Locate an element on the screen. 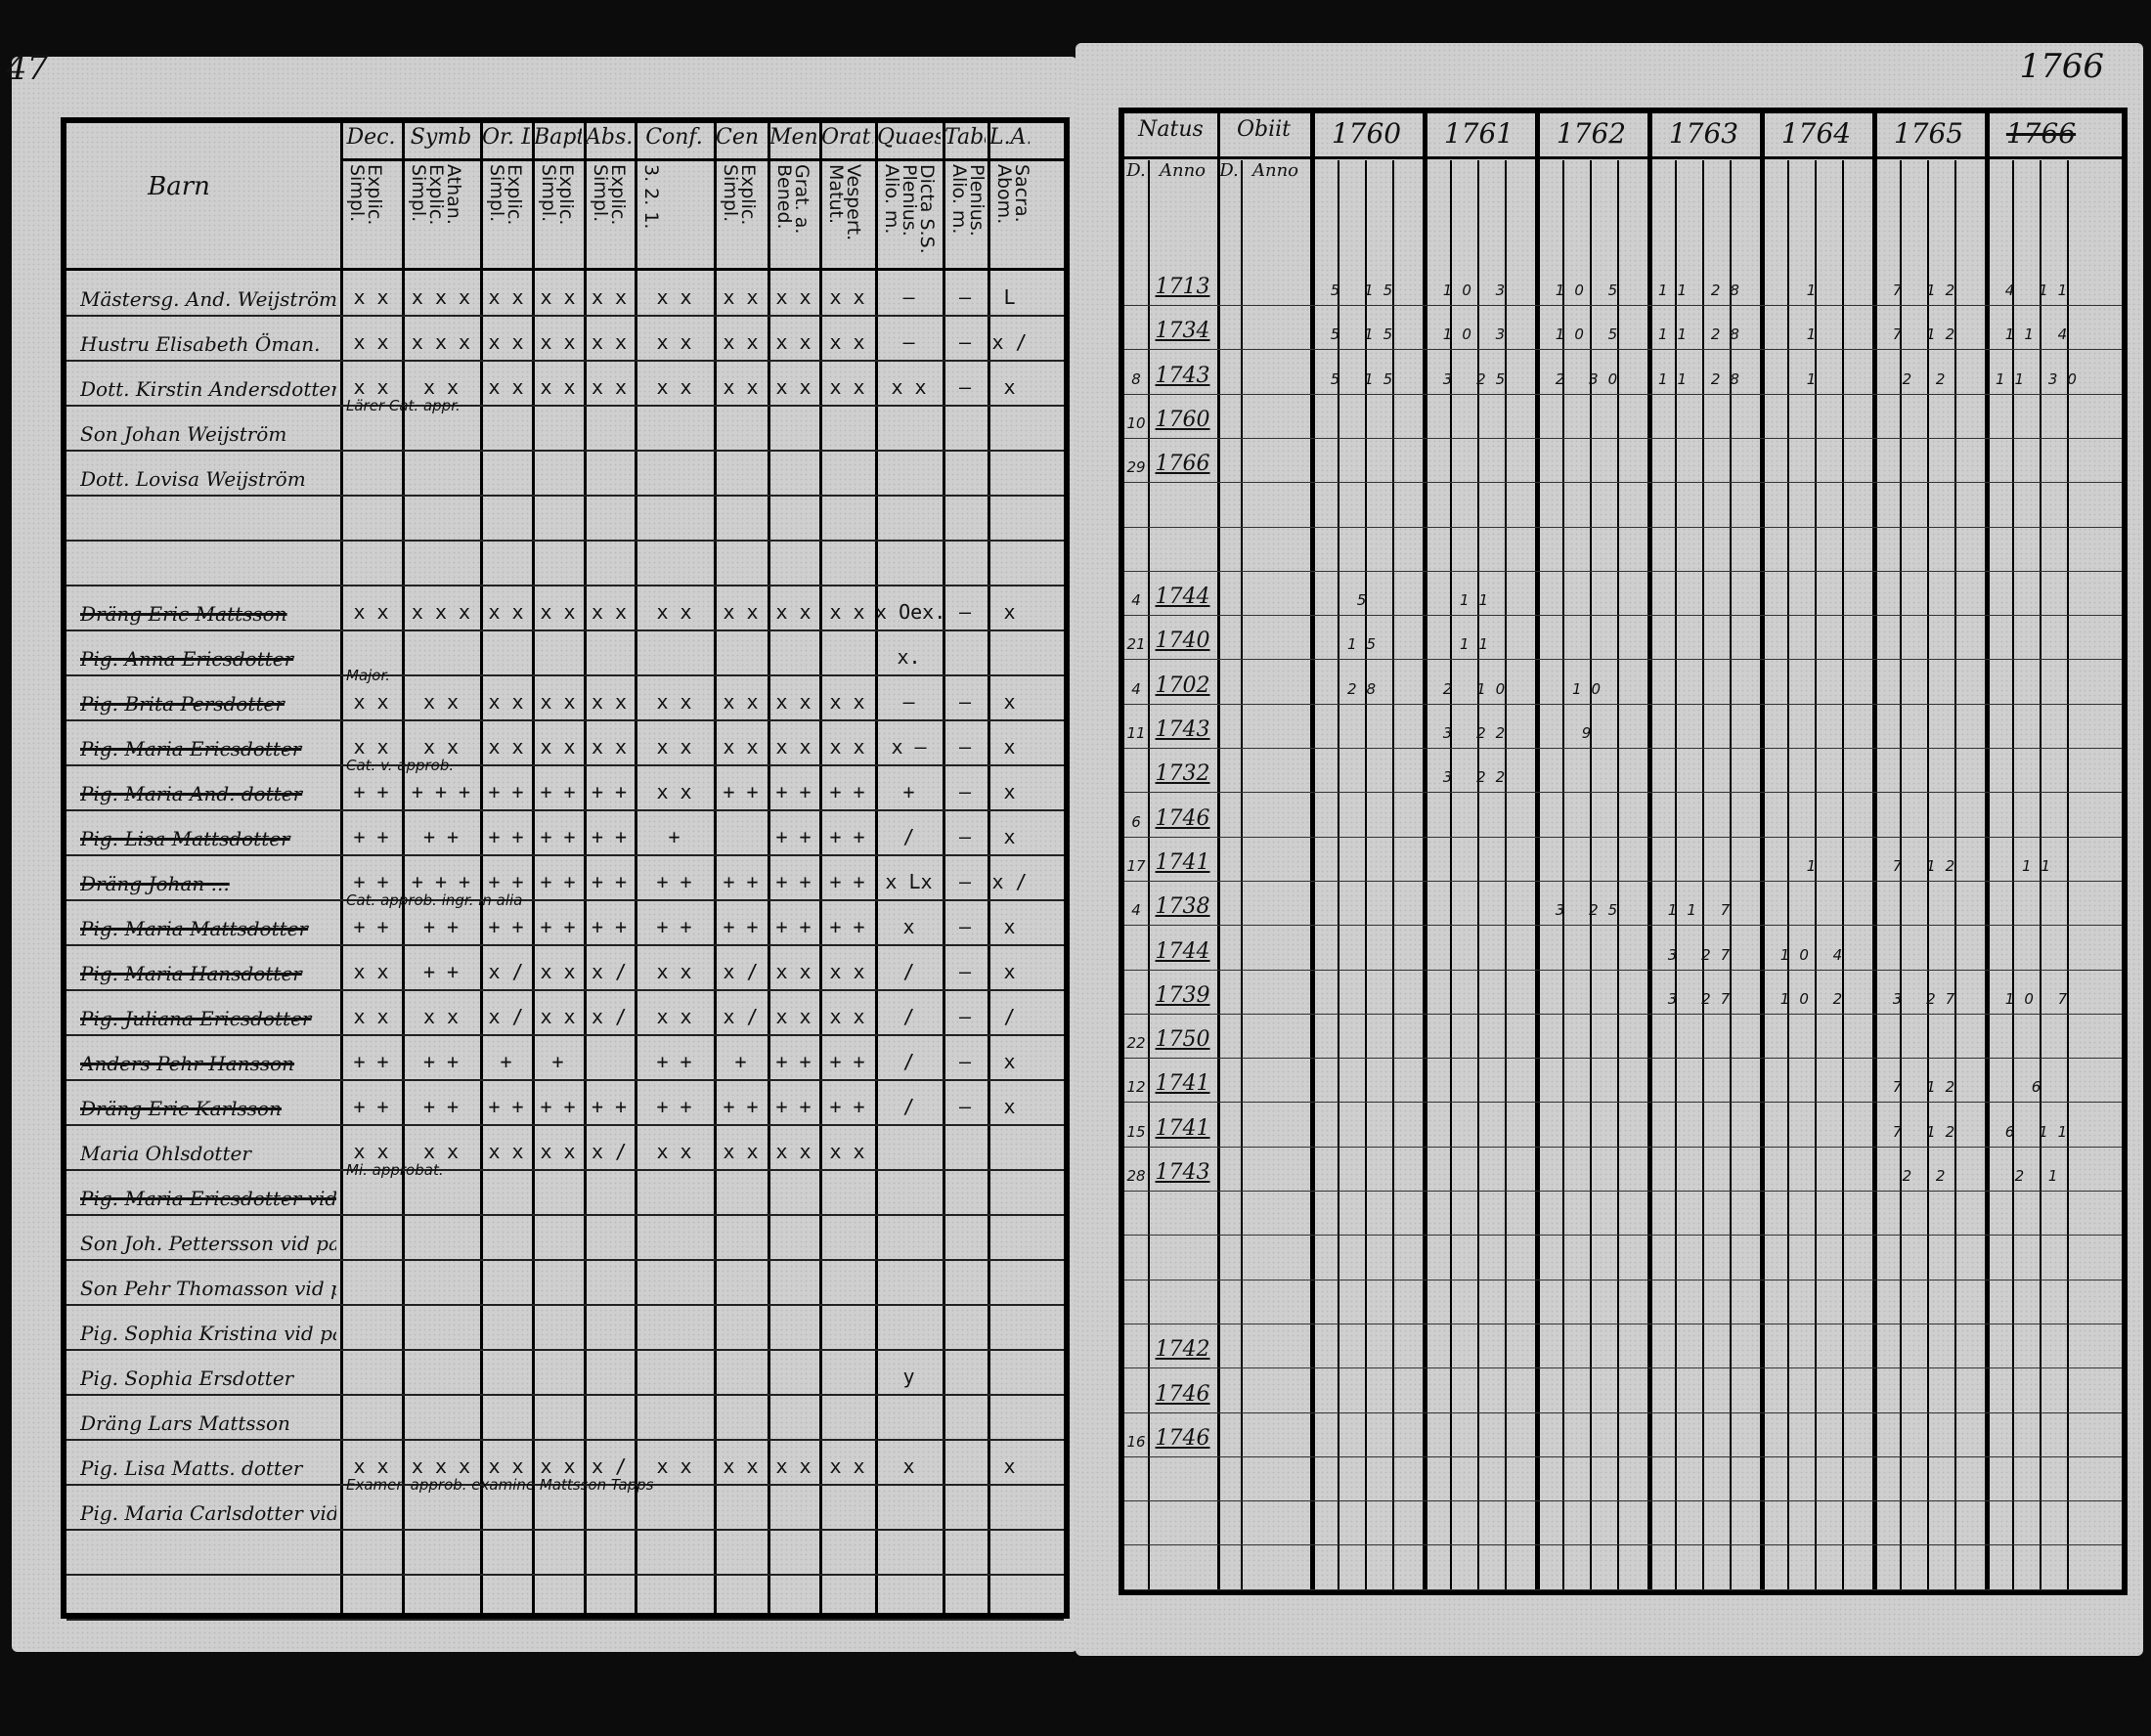  year-header: 1763 is located at coordinates (1704, 133).